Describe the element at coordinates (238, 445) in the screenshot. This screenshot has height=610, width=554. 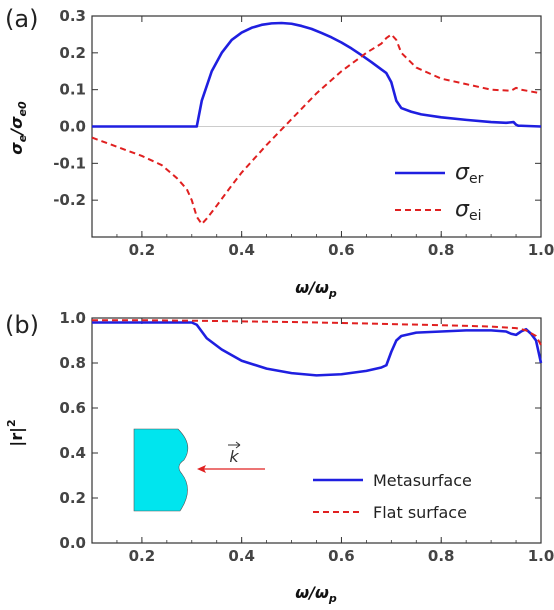
I see `vector-arrow-tip` at that location.